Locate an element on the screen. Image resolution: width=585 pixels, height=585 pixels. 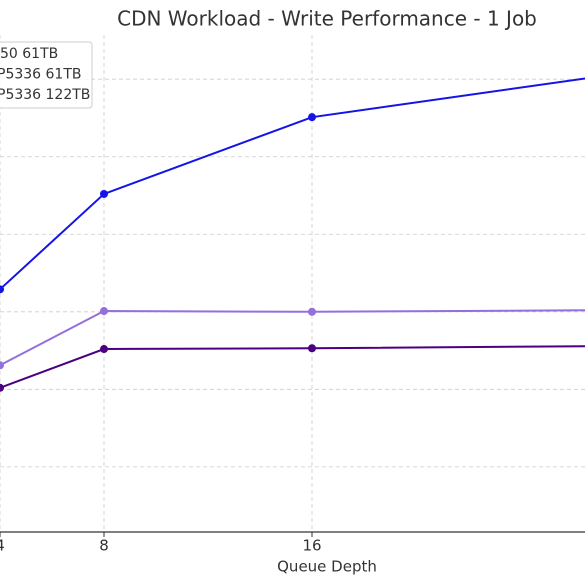
legend: 50 61TB P5336 61TB P5336 122TB is located at coordinates (46, 75).